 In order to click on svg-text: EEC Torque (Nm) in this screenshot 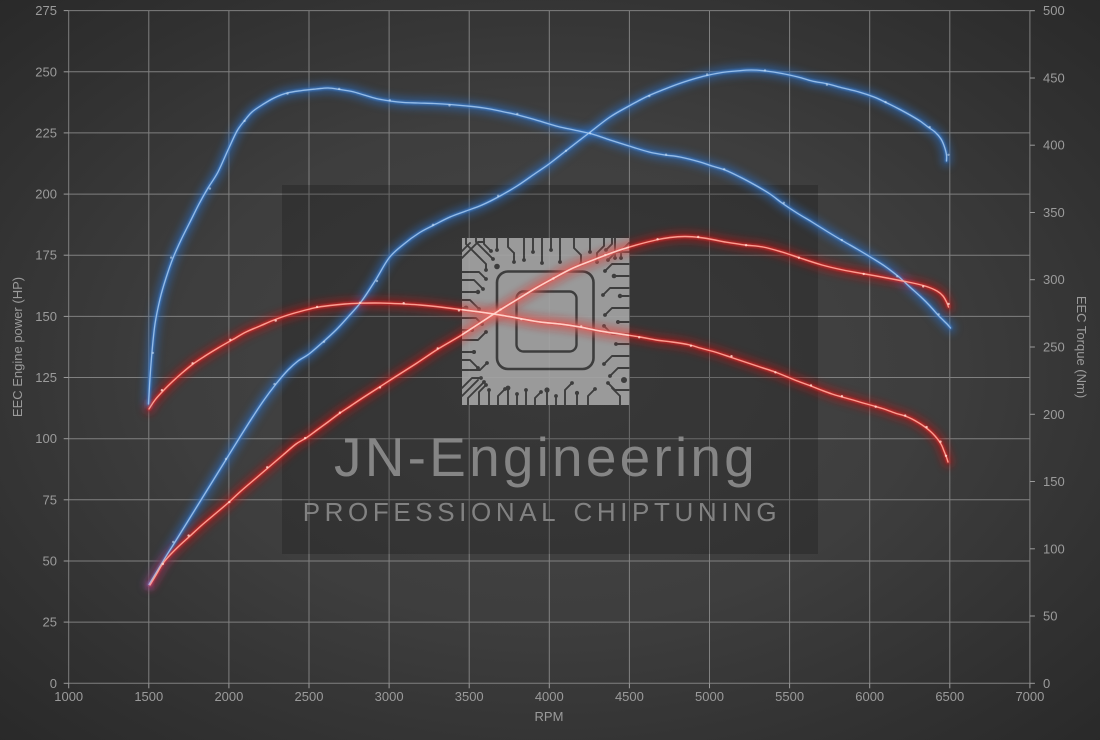, I will do `click(1081, 347)`.